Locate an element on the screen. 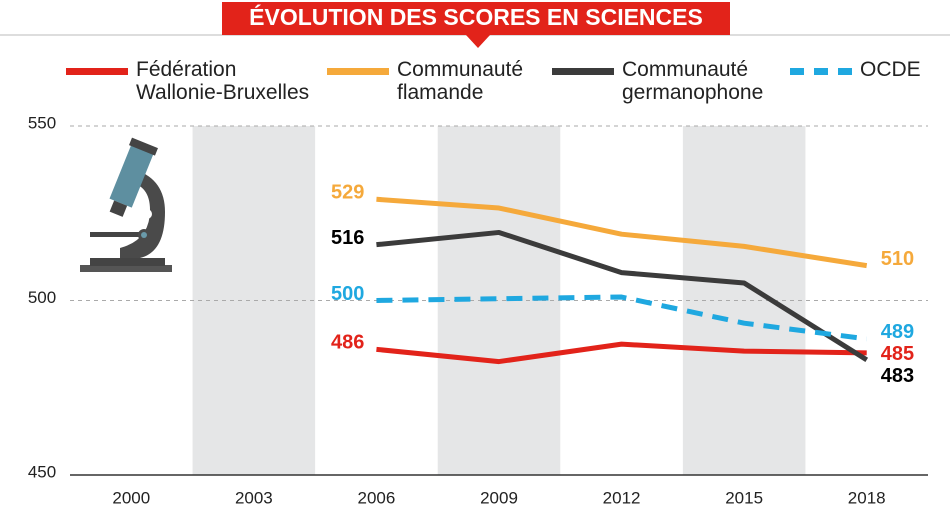 The width and height of the screenshot is (950, 519). x-tick-label: 2009 is located at coordinates (499, 497).